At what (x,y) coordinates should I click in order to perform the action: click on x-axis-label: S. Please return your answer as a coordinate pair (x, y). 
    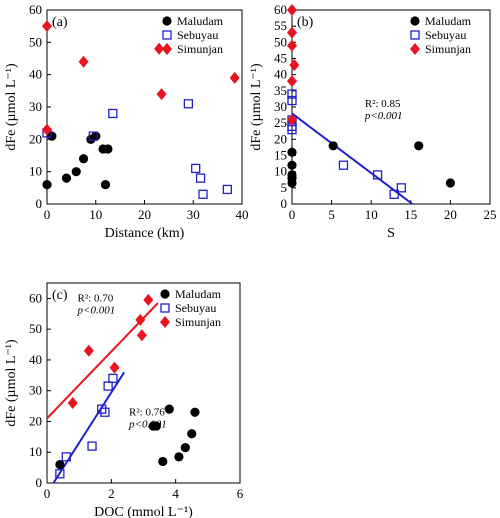
    Looking at the image, I should click on (391, 233).